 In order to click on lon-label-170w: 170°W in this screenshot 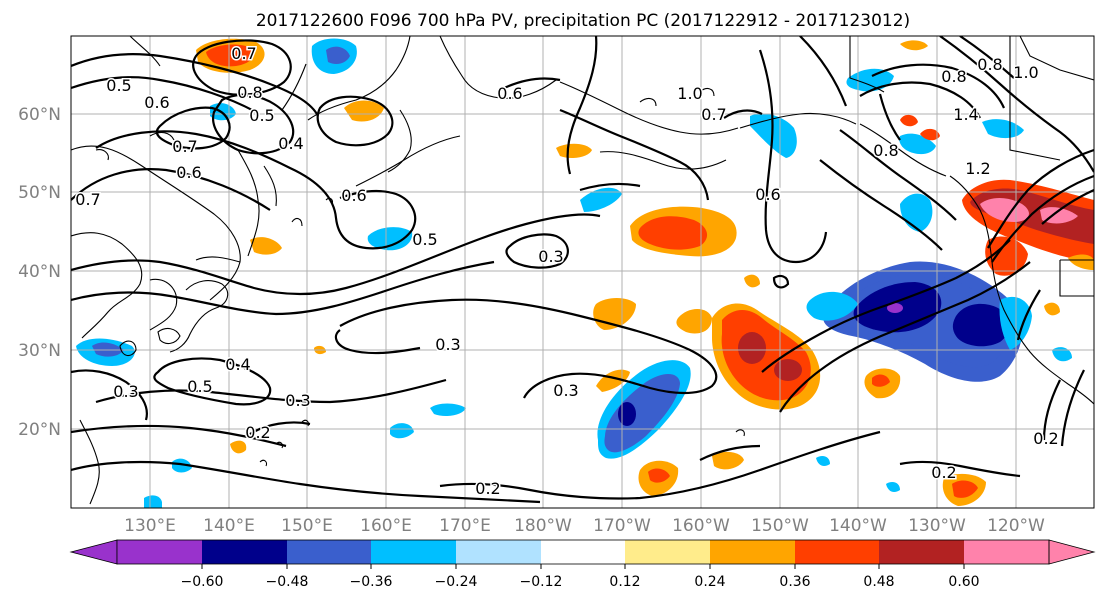, I will do `click(622, 526)`.